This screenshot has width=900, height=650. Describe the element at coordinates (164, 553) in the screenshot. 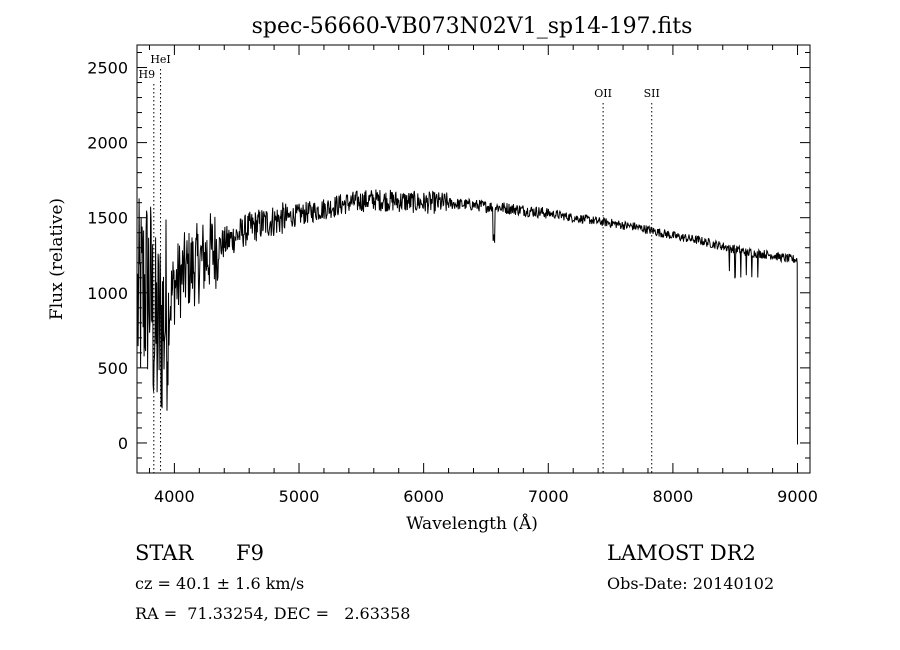

I see `object-class: STAR` at that location.